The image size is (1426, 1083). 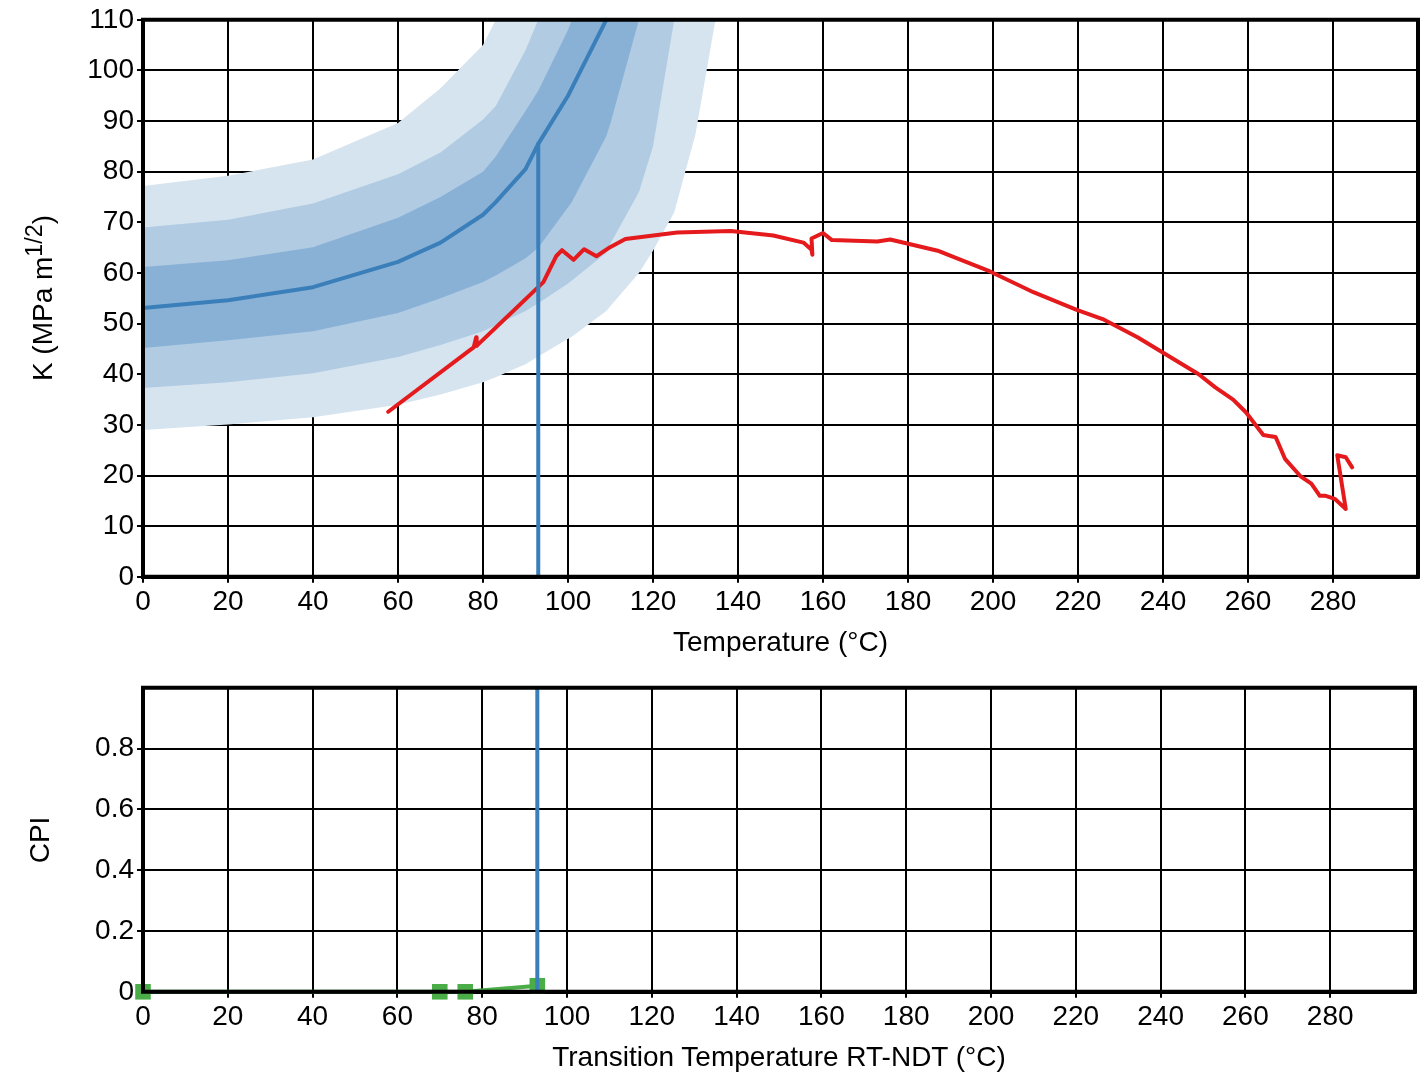 I want to click on y-tick-label: 100, so click(x=110, y=69).